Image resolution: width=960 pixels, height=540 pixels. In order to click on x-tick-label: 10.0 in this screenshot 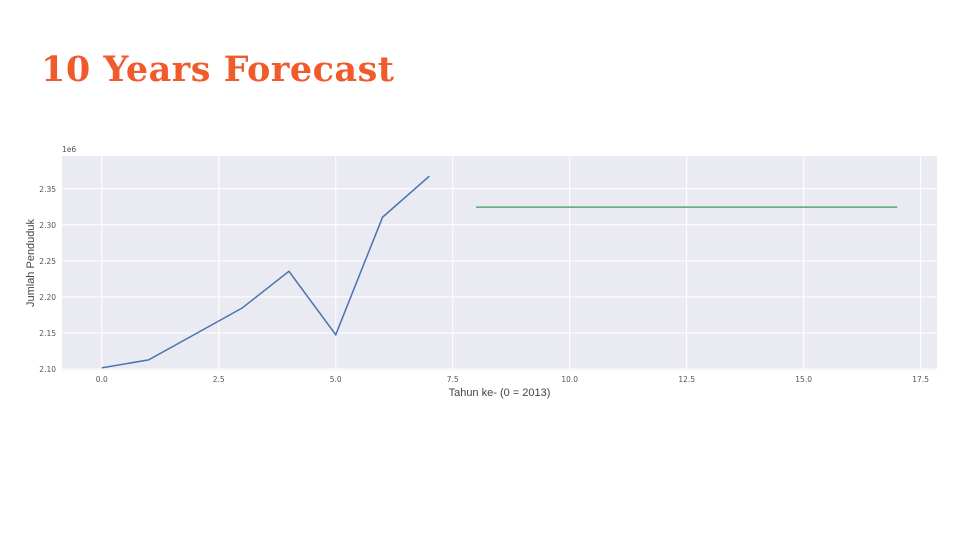, I will do `click(569, 379)`.